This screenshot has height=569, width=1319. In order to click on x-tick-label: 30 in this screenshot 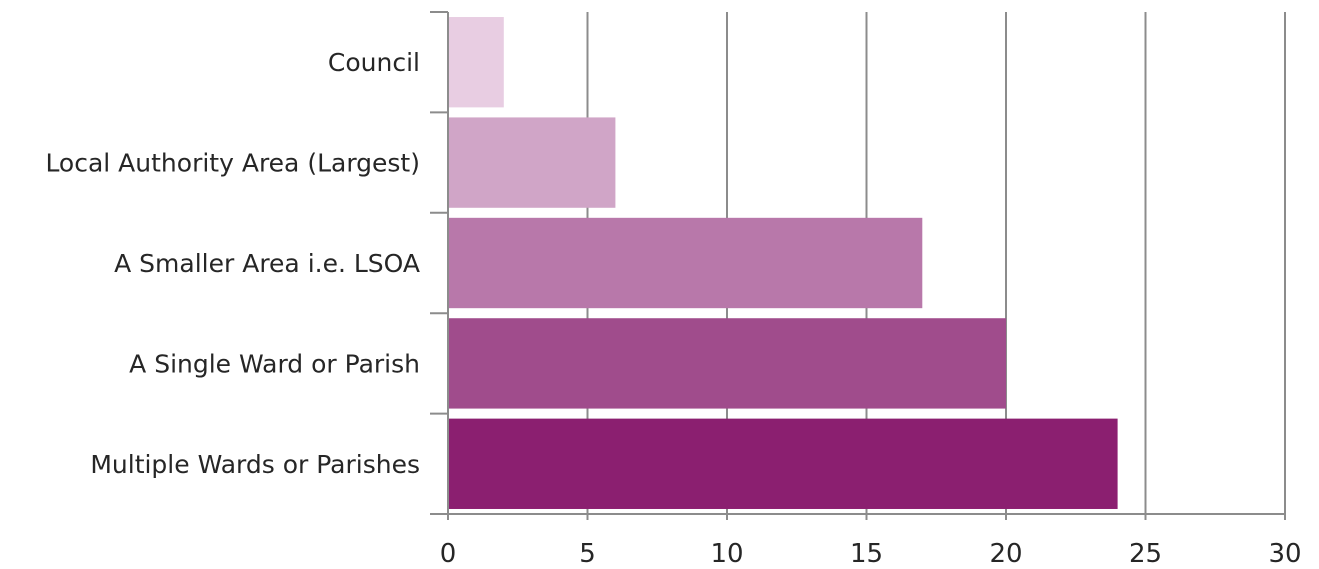, I will do `click(1284, 554)`.